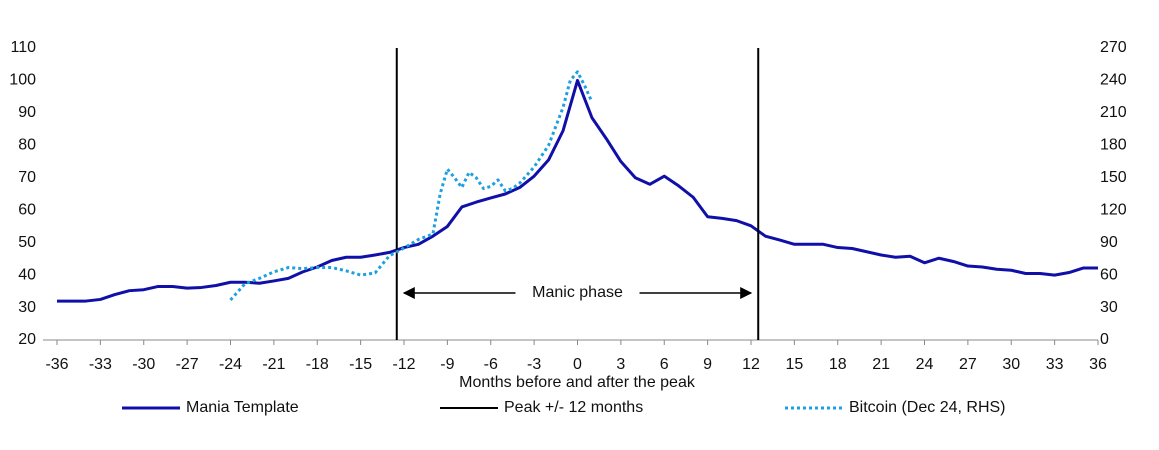 The height and width of the screenshot is (450, 1159). I want to click on x-tick-label: 12, so click(751, 364).